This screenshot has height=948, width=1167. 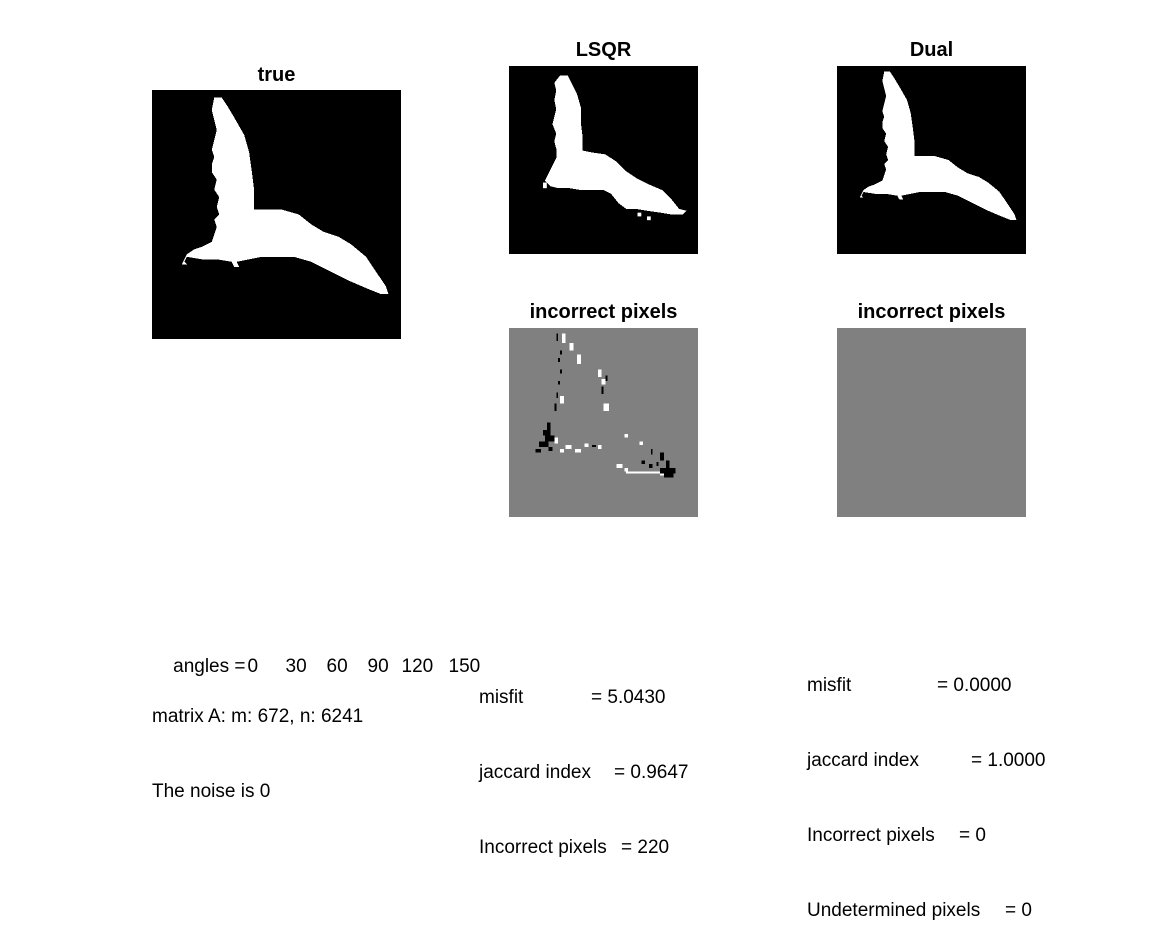 I want to click on true-panel-title: true, so click(x=276, y=75).